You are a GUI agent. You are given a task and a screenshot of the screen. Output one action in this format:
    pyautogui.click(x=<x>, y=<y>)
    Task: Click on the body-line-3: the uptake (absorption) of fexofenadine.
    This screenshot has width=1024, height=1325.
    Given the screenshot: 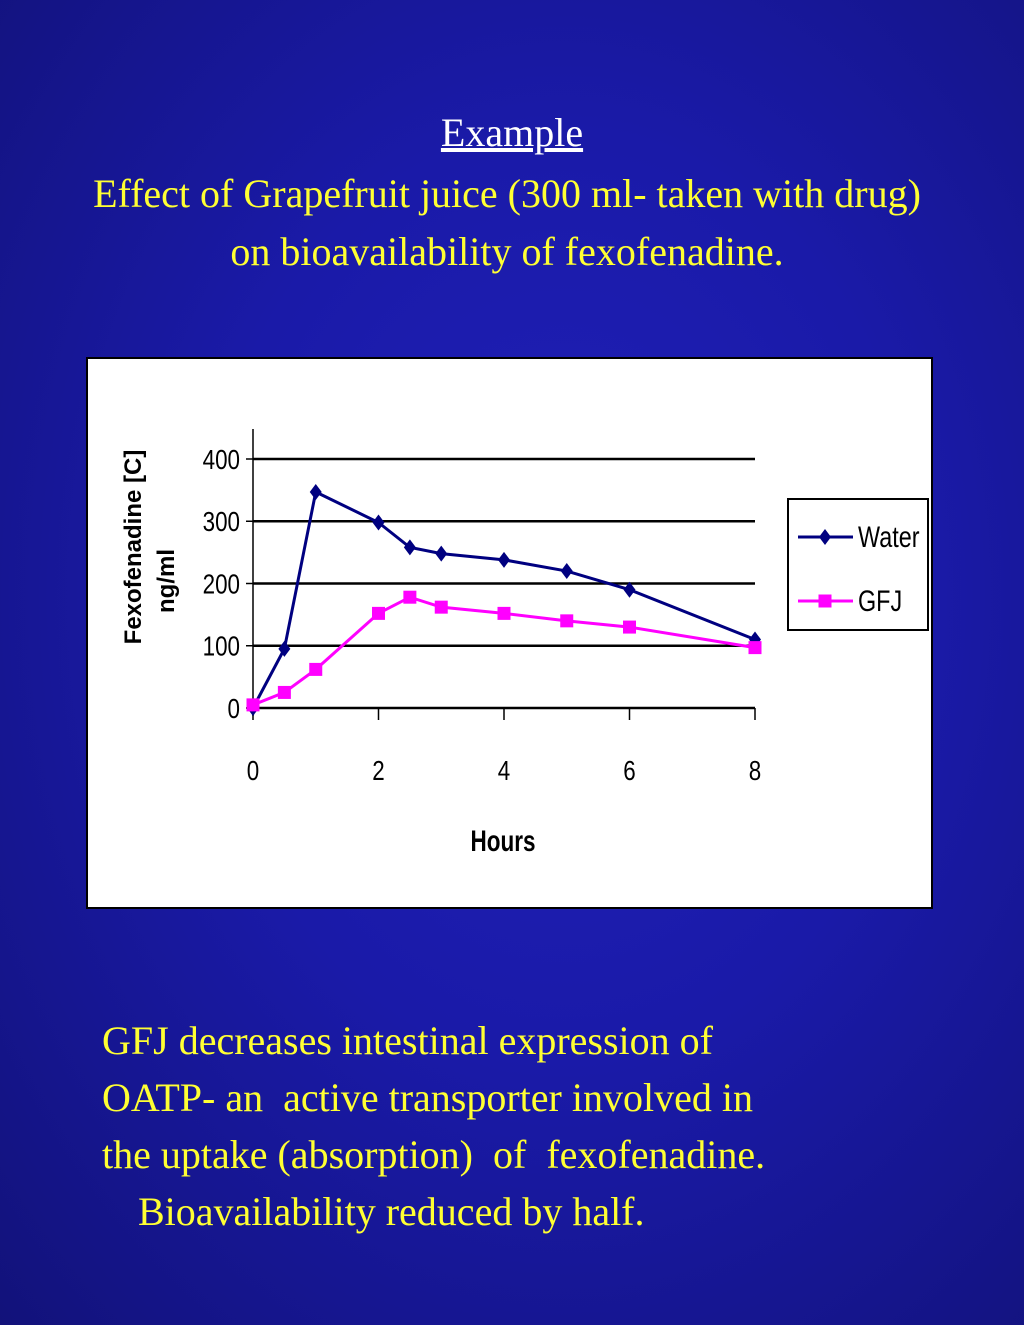 What is the action you would take?
    pyautogui.click(x=434, y=1154)
    